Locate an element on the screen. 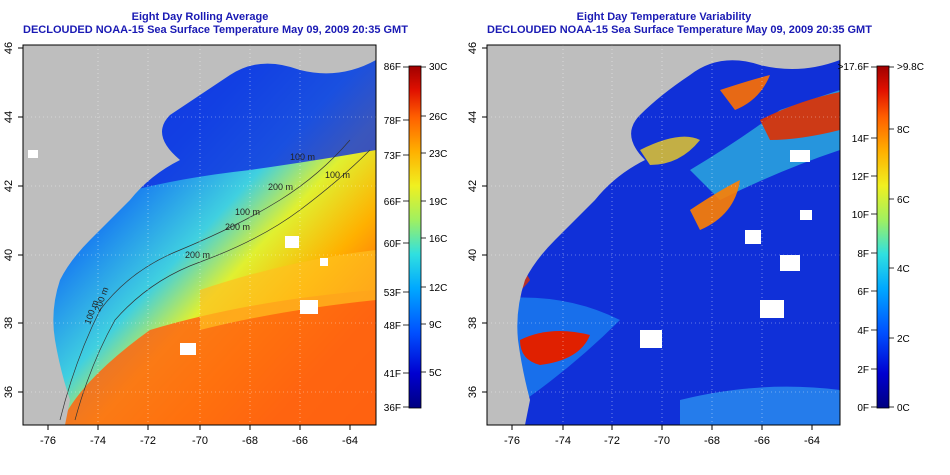 The width and height of the screenshot is (950, 475). colorbar-c-label: 19C is located at coordinates (438, 202).